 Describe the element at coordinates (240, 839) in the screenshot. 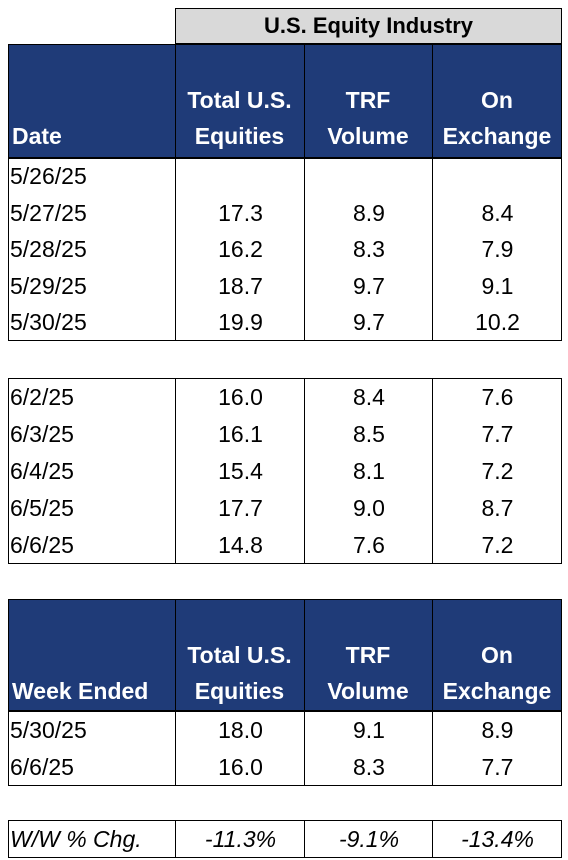

I see `change-total: -11.3%` at that location.